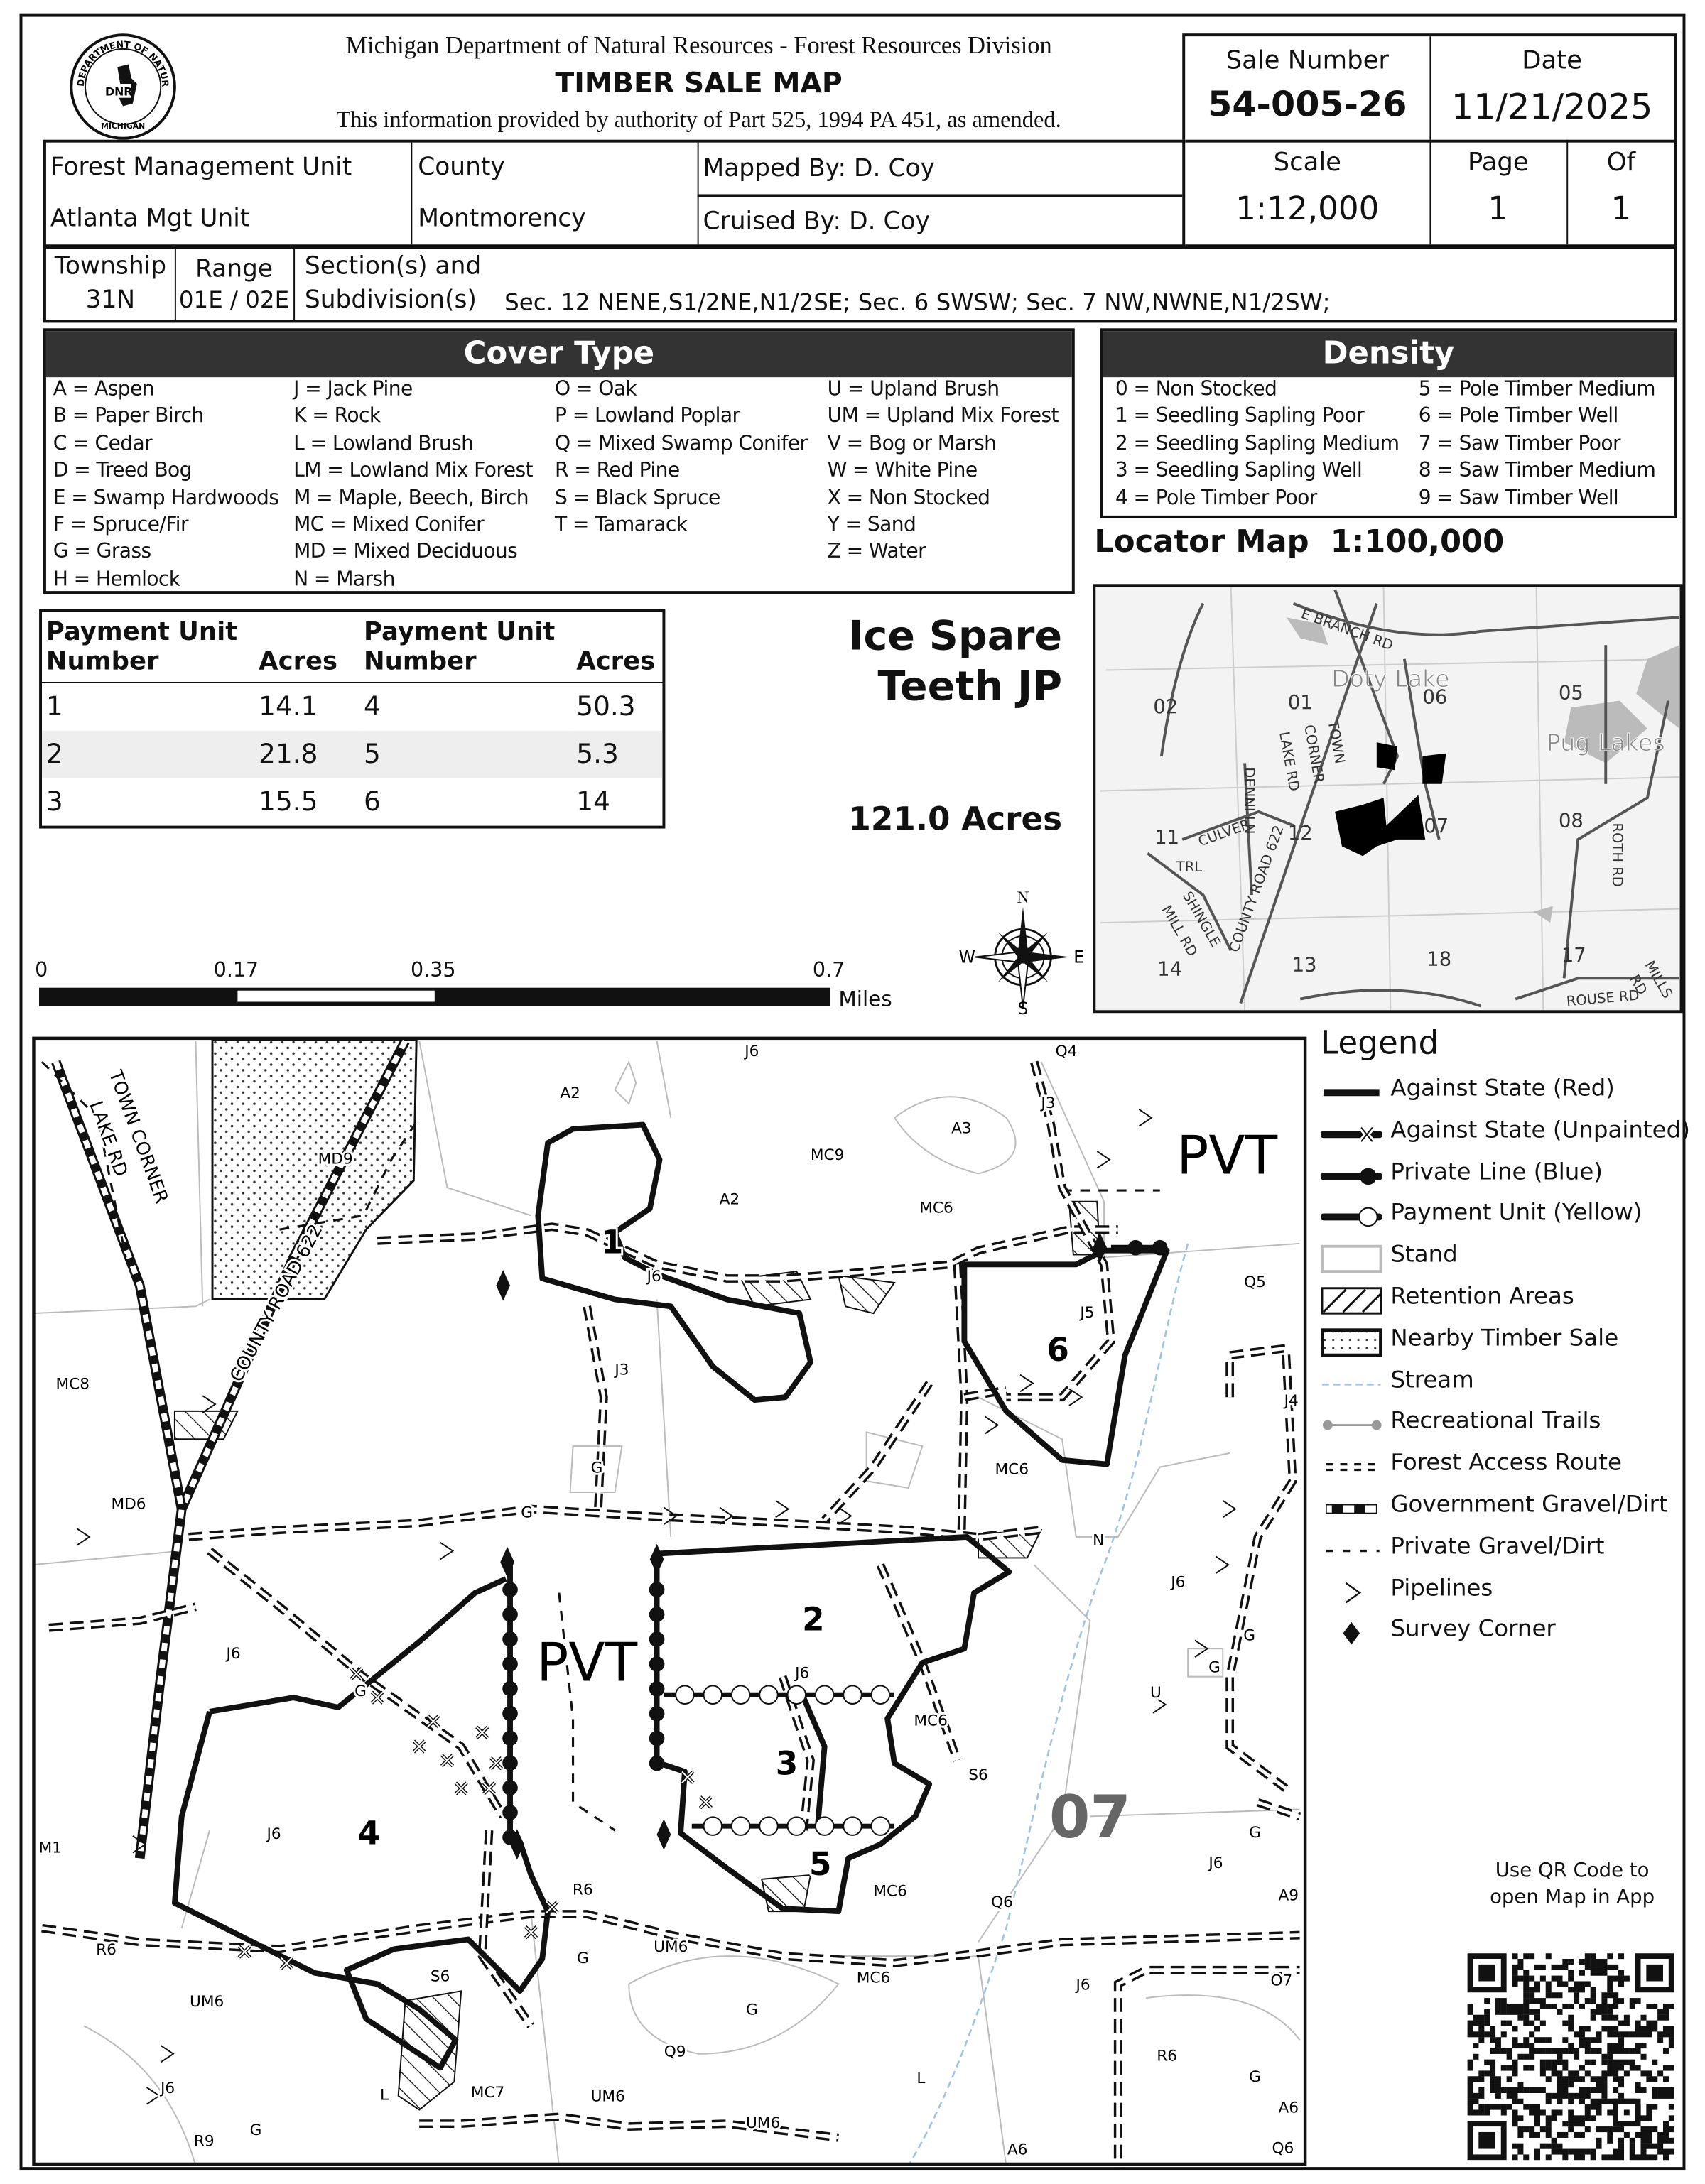  Describe the element at coordinates (617, 471) in the screenshot. I see `cover-type-entry: R = Red Pine` at that location.